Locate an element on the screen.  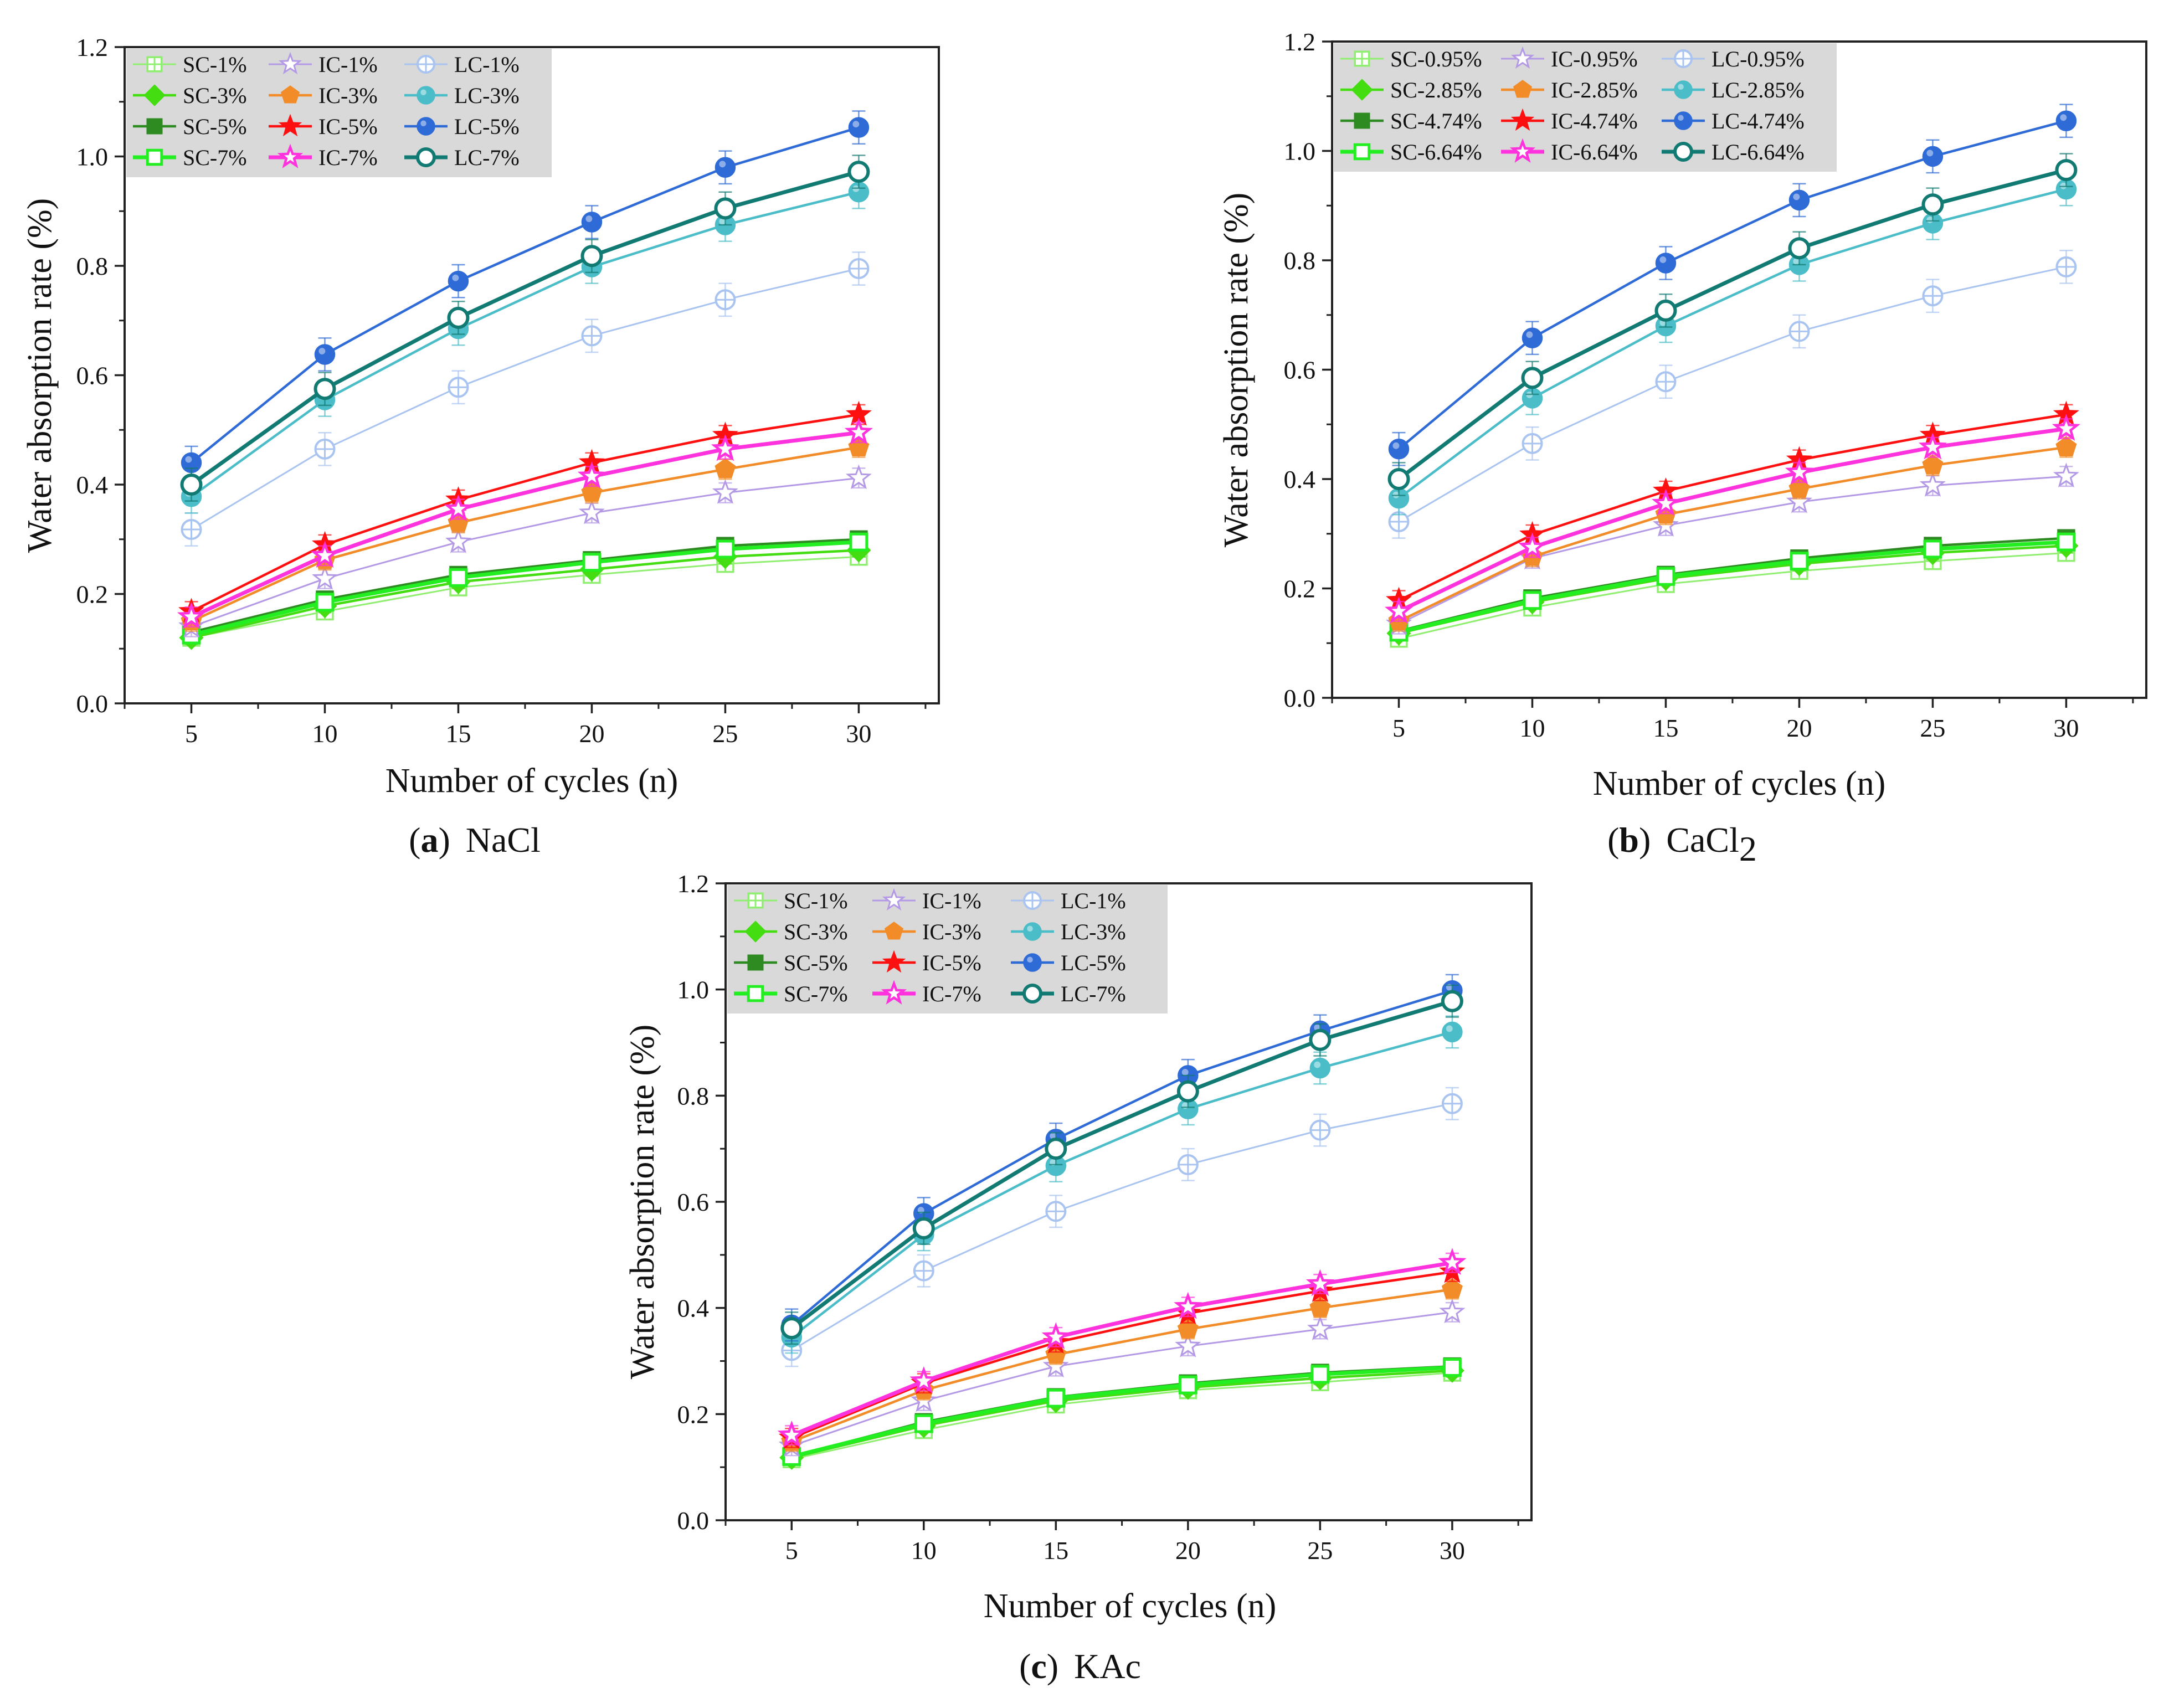
series-LC-7% is located at coordinates (525, 328).